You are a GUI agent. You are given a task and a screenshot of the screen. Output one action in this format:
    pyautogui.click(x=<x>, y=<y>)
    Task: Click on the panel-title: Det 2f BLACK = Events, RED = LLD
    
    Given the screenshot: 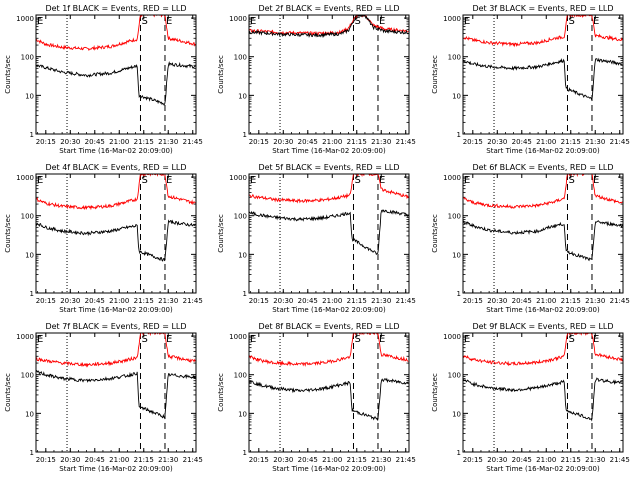 What is the action you would take?
    pyautogui.click(x=328, y=8)
    